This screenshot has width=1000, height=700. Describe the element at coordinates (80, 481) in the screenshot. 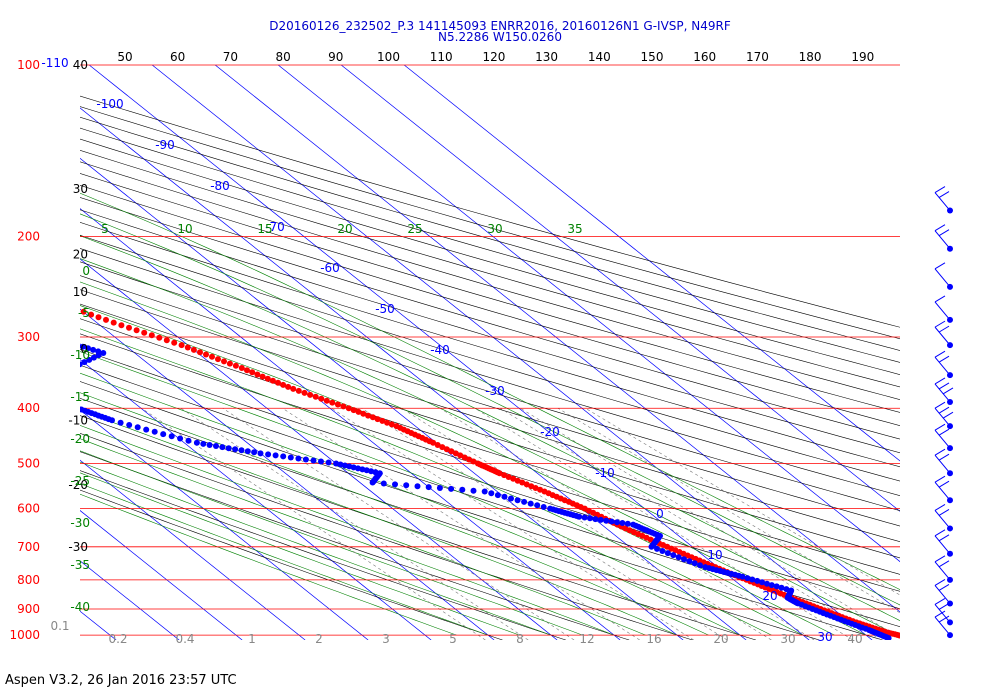

I see `moist-adiabat-side-label: -25` at that location.